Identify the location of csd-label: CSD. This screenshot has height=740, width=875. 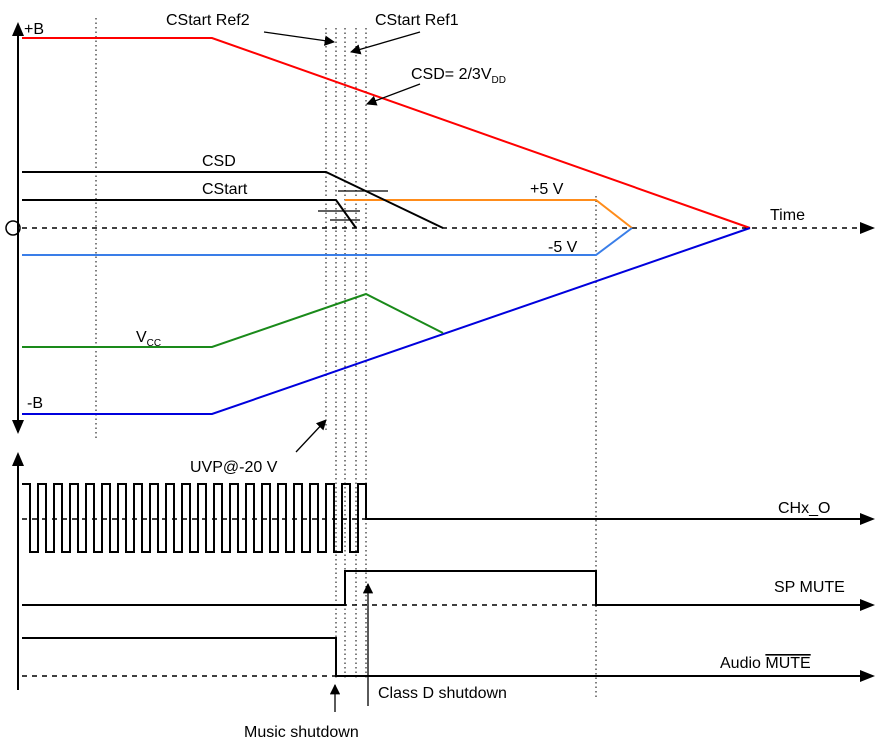
(219, 161).